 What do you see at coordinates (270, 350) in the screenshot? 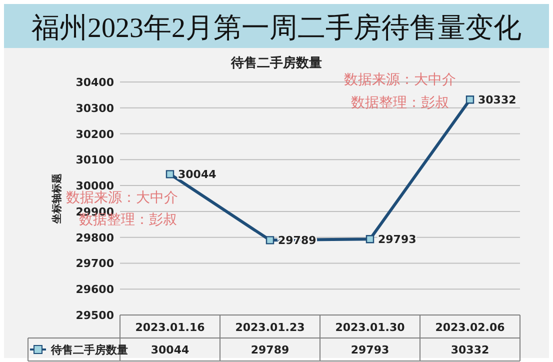
I see `data-label: 29789` at bounding box center [270, 350].